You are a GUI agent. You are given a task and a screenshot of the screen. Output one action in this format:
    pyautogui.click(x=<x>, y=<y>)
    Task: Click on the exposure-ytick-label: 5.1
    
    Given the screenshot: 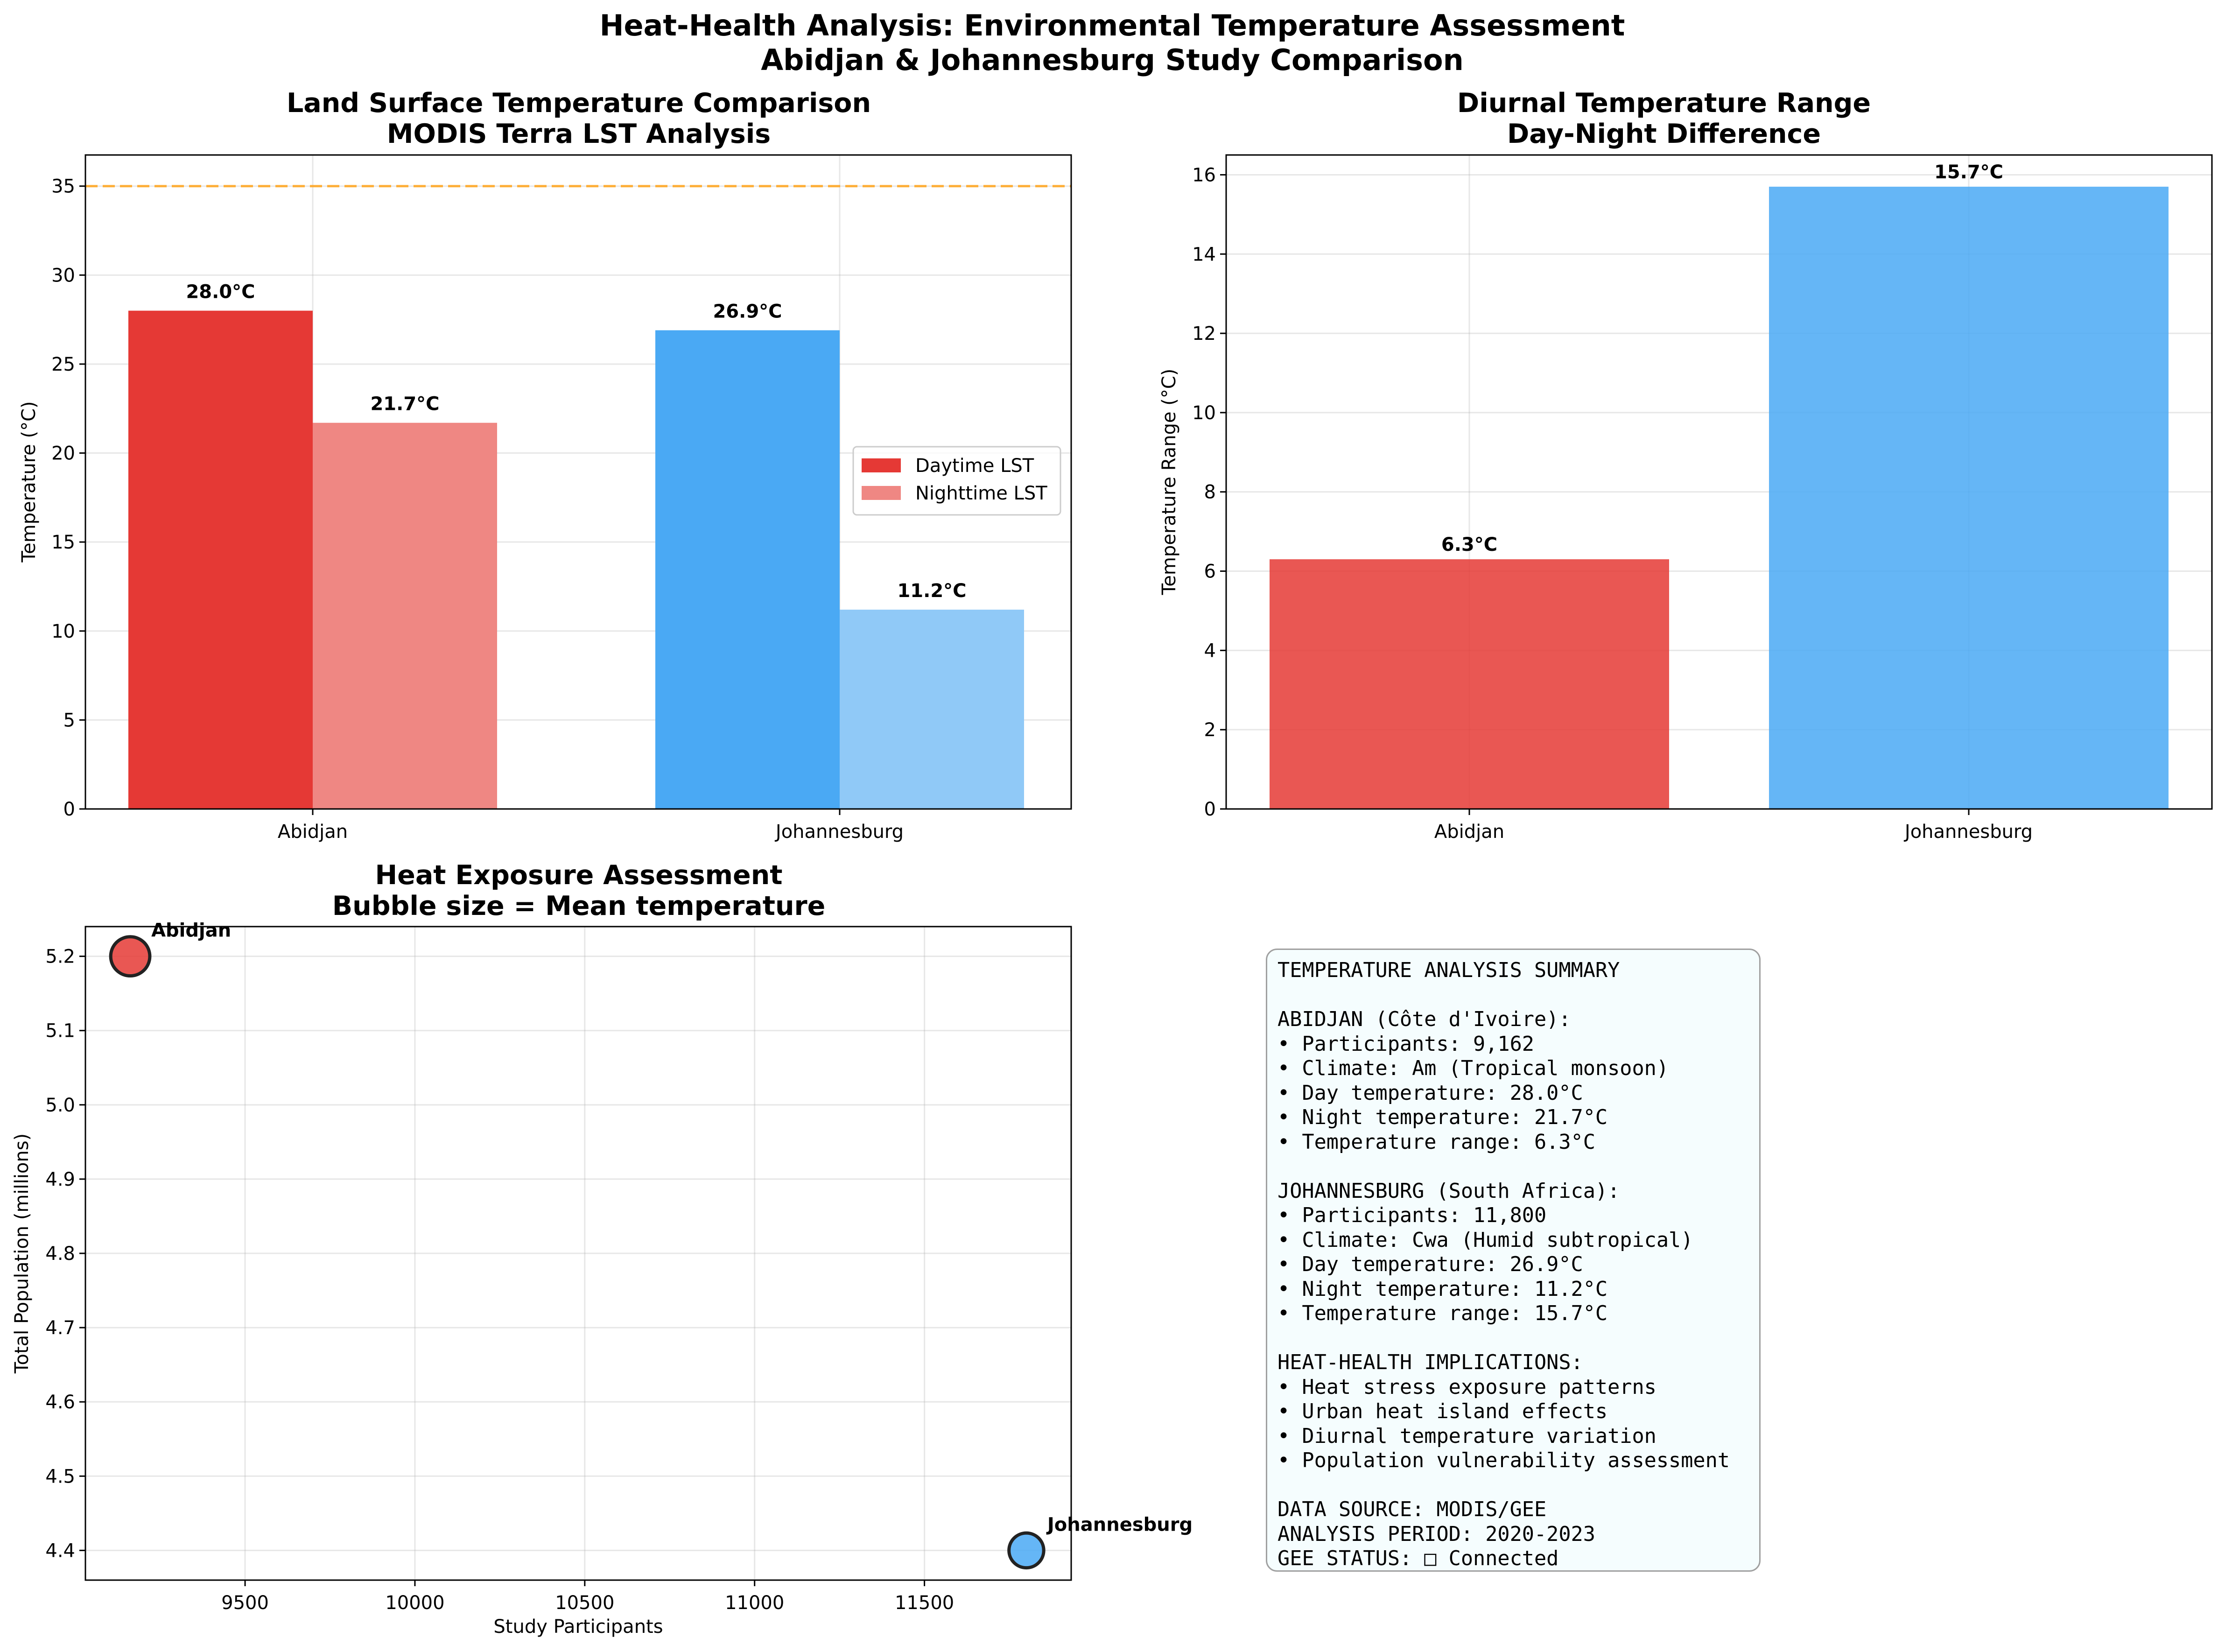 What is the action you would take?
    pyautogui.click(x=60, y=1031)
    